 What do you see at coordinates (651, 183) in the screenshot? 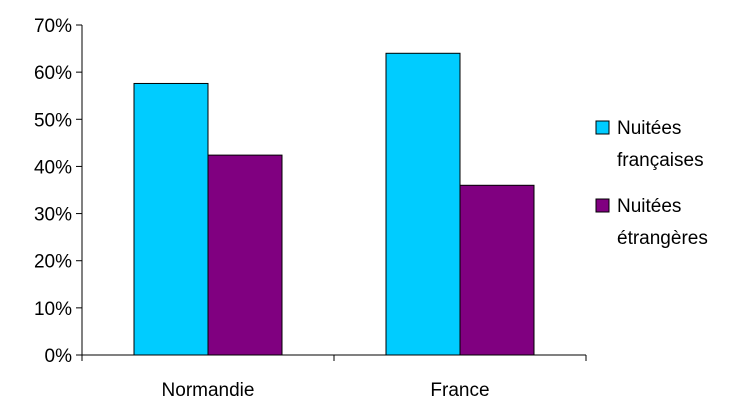
I see `legend: Nuitées françaises Nuitées étrangères` at bounding box center [651, 183].